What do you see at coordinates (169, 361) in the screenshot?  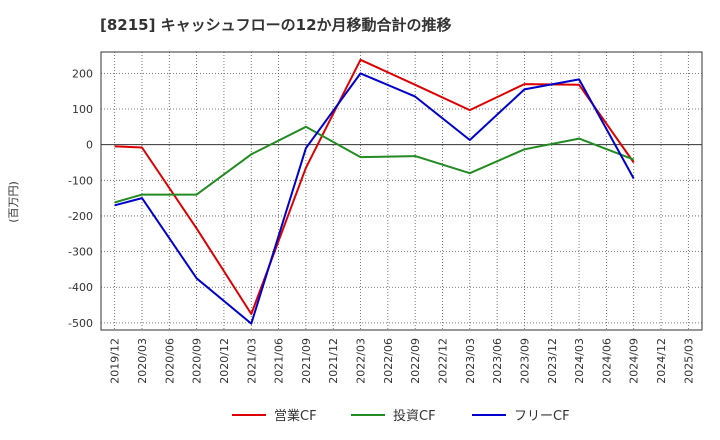 I see `x-tick-label: 2020/06` at bounding box center [169, 361].